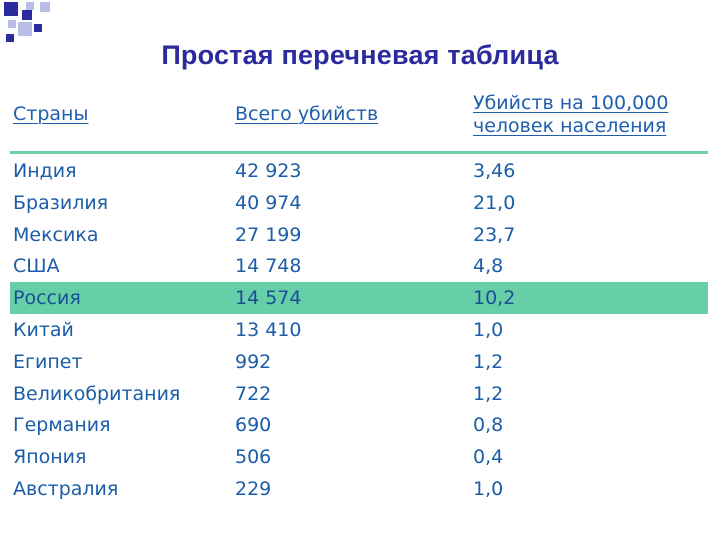 The width and height of the screenshot is (720, 540). What do you see at coordinates (50, 457) in the screenshot?
I see `cell-country: Япония` at bounding box center [50, 457].